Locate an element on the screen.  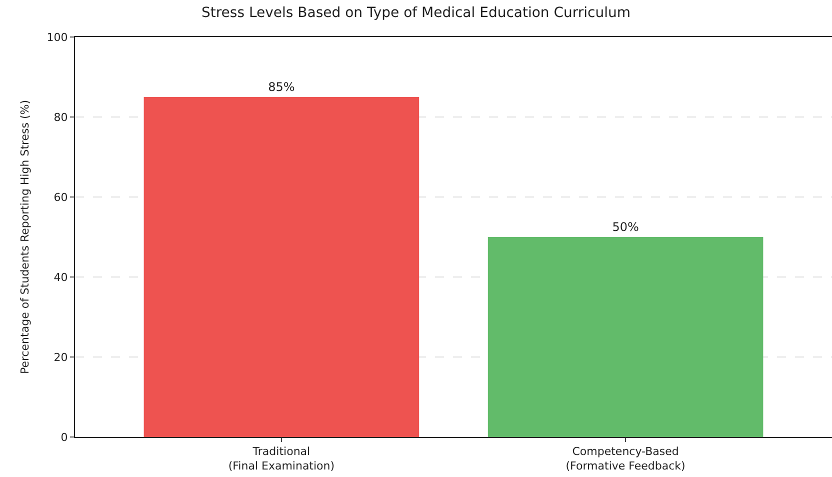
y-tick-label: 60 is located at coordinates (61, 197).